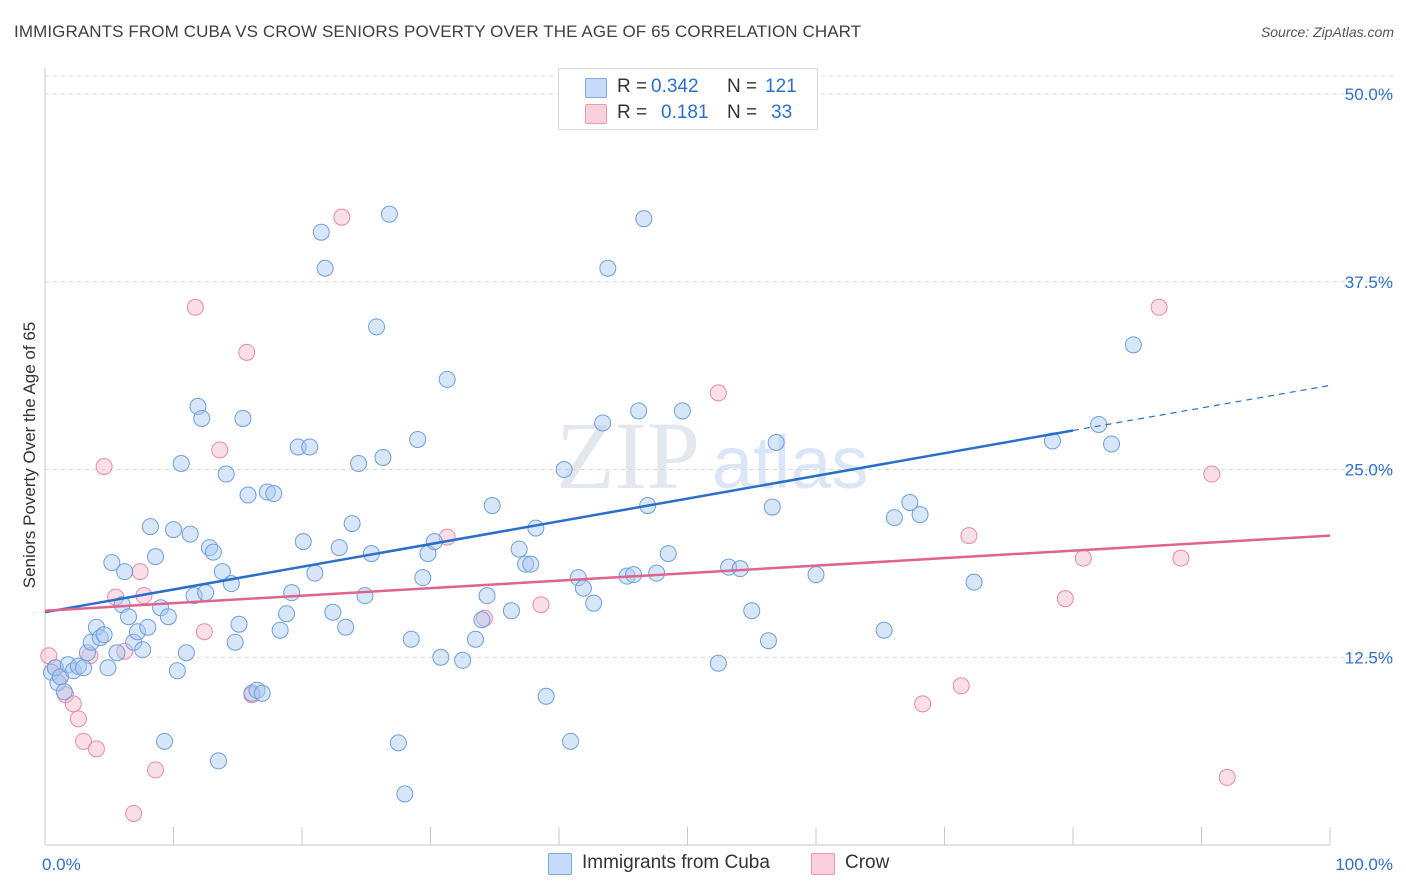  What do you see at coordinates (1369, 376) in the screenshot?
I see `y-tick-labels: 12.5% 25.0% 37.5% 50.0%` at bounding box center [1369, 376].